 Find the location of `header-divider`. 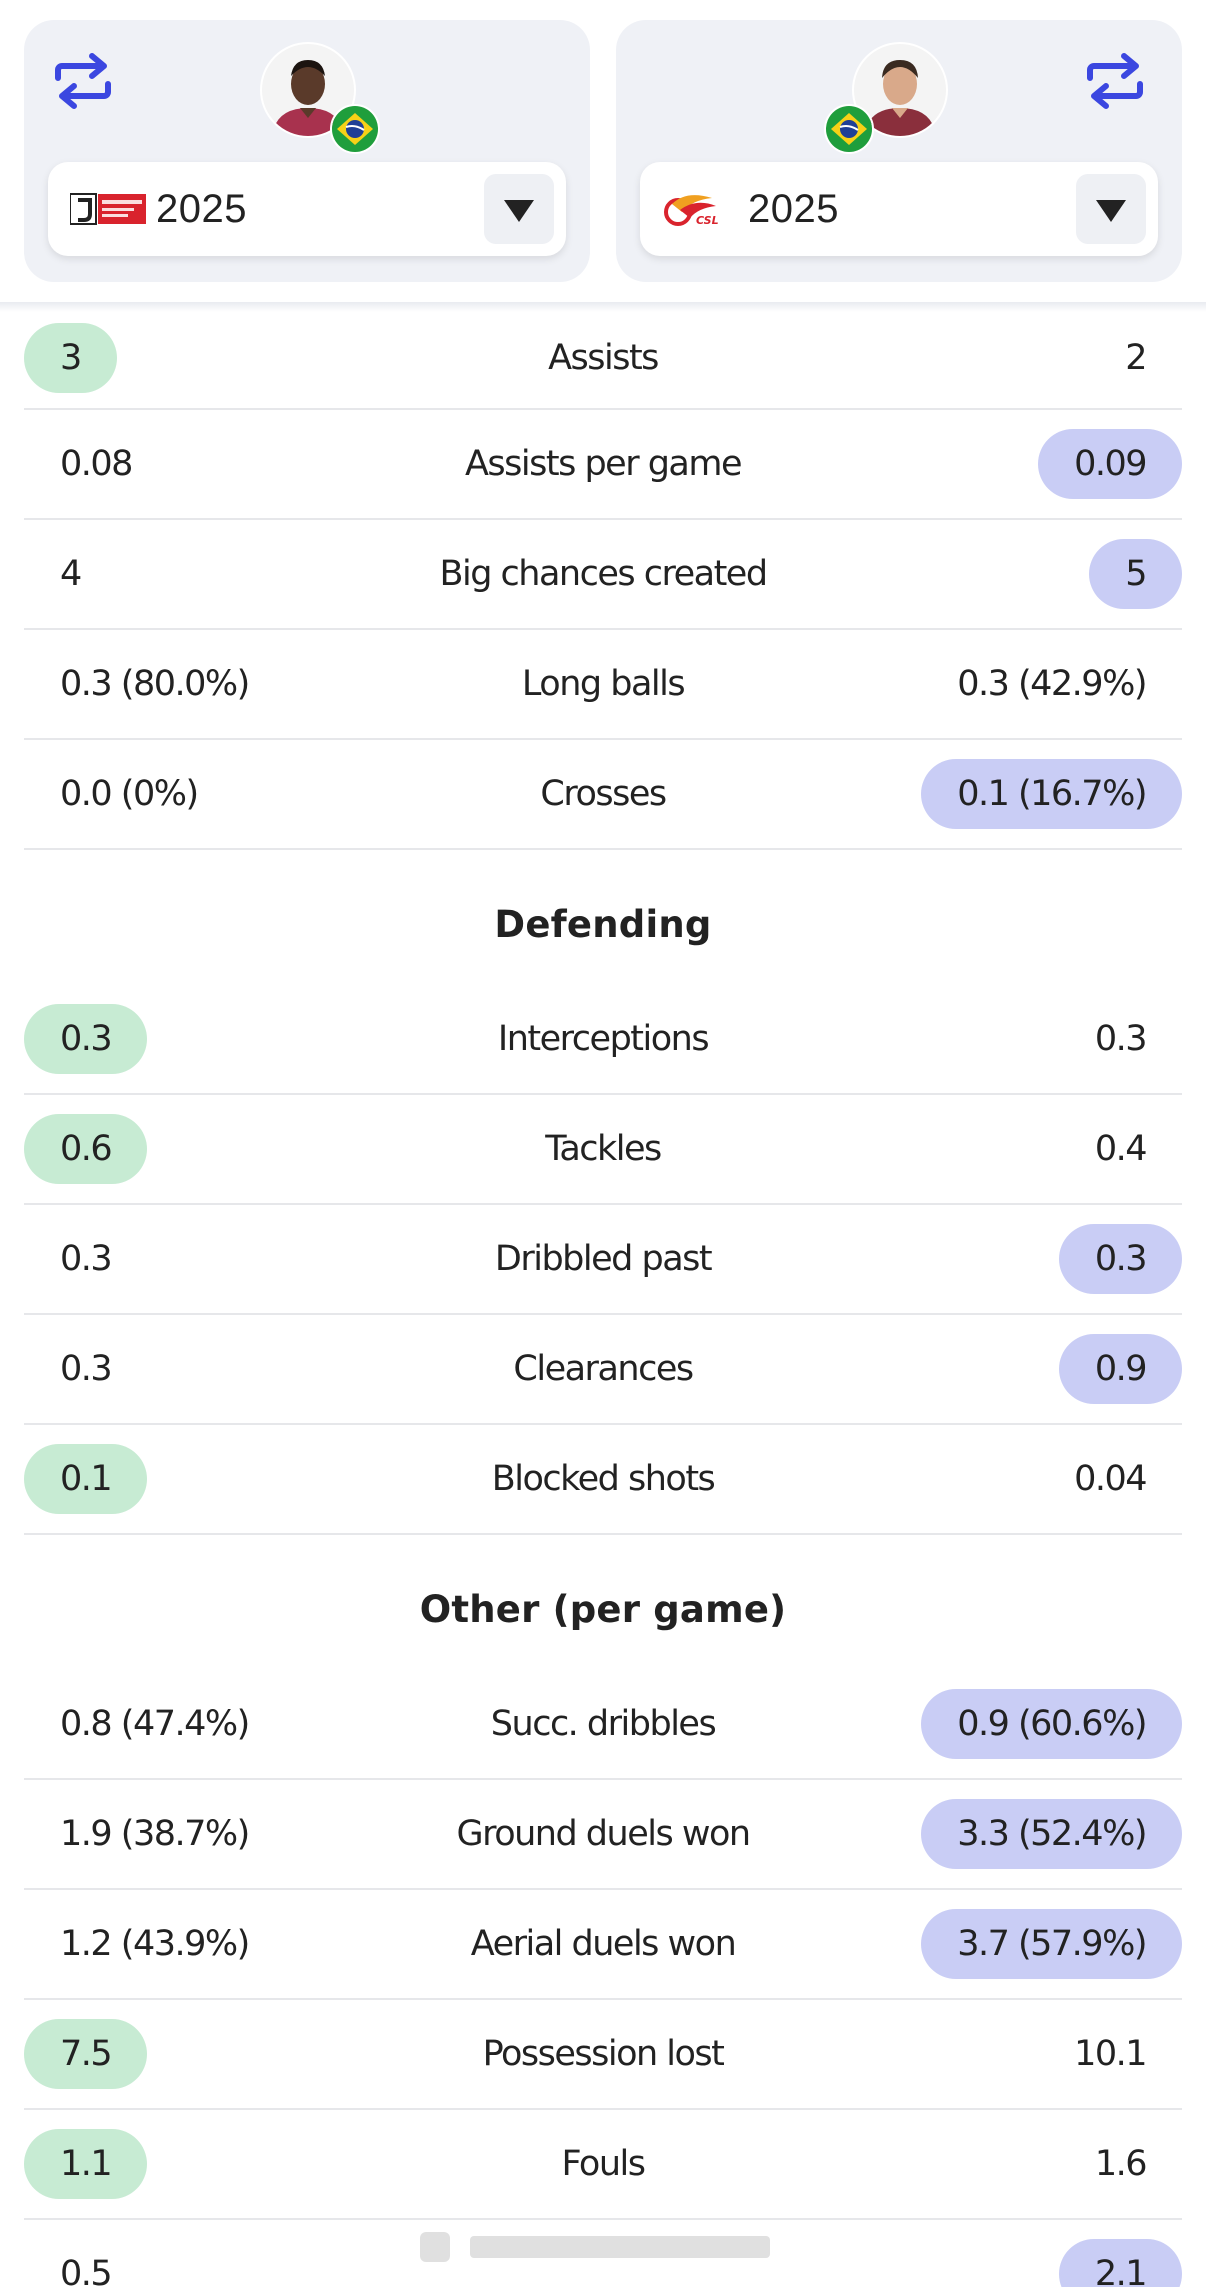

header-divider is located at coordinates (603, 307).